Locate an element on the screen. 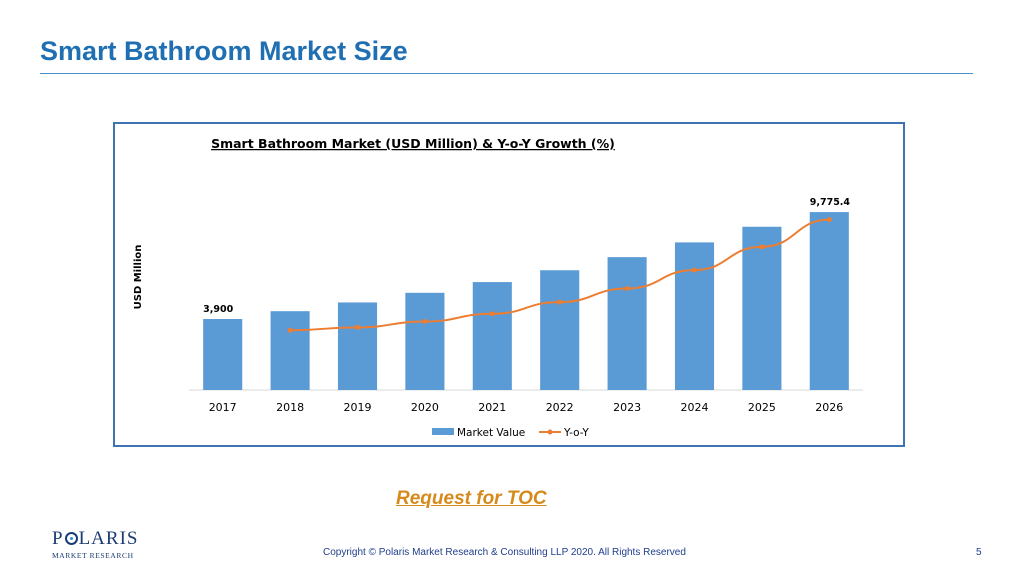 The width and height of the screenshot is (1024, 576). legend-label-market-value: Market Value is located at coordinates (491, 433).